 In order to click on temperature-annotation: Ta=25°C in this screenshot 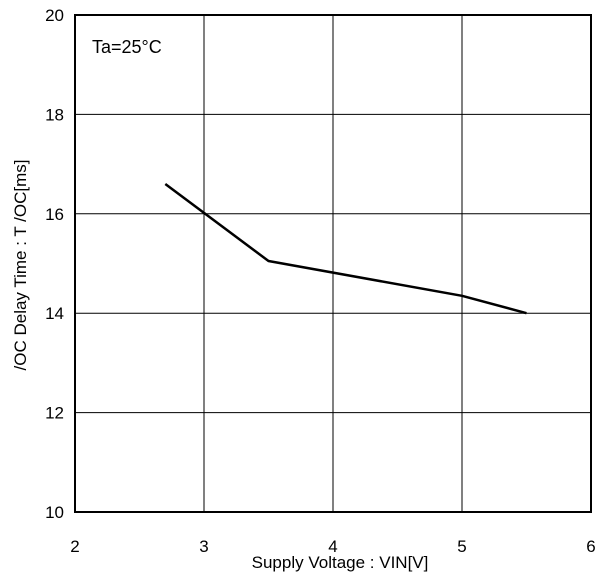, I will do `click(127, 47)`.